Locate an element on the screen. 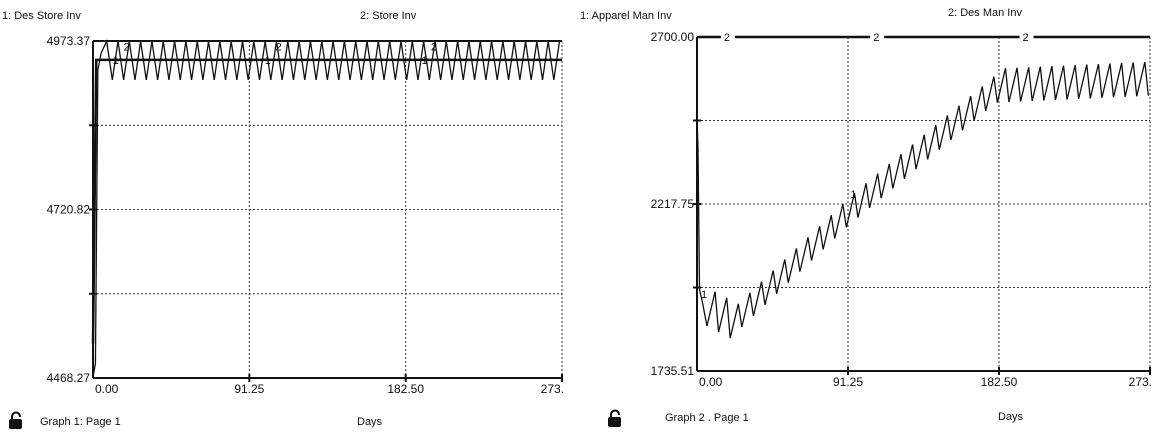  y-tick-label: 2217.75 is located at coordinates (673, 204).